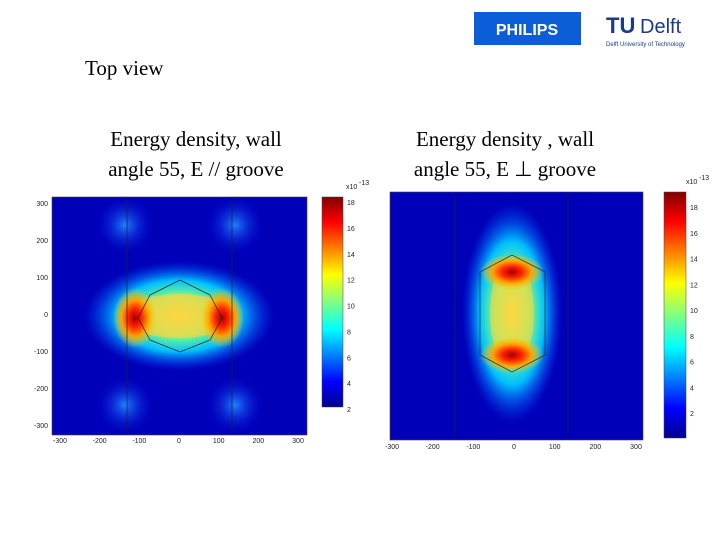 Image resolution: width=720 pixels, height=540 pixels. I want to click on philips-logo, so click(527, 28).